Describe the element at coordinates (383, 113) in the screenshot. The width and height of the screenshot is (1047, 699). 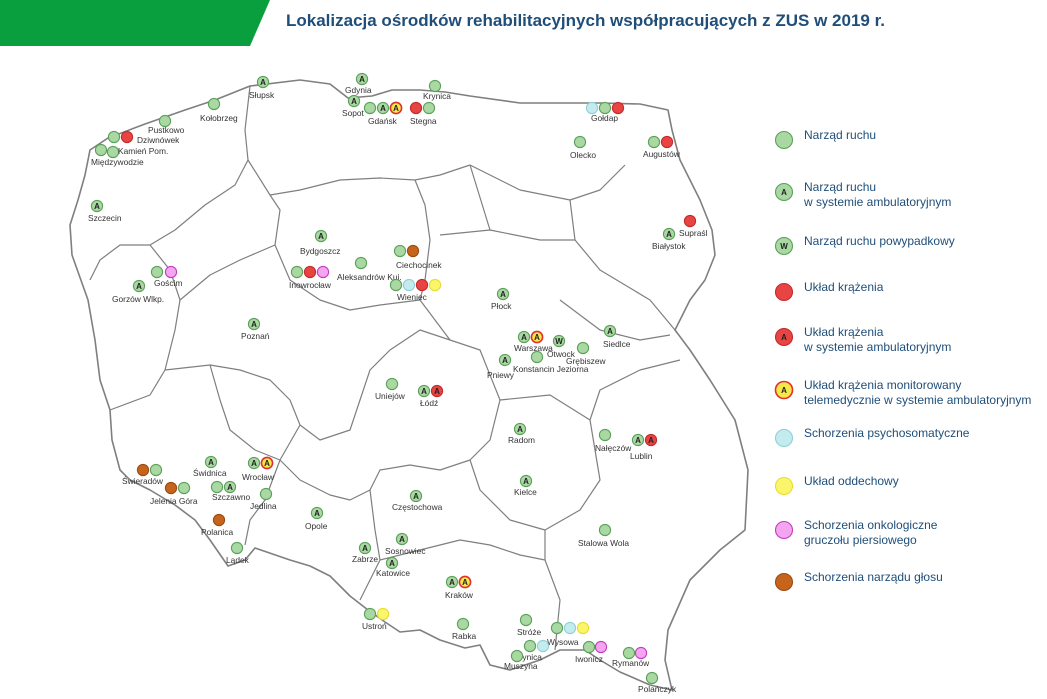
I see `city-gdańsk: A A Gdańsk` at that location.